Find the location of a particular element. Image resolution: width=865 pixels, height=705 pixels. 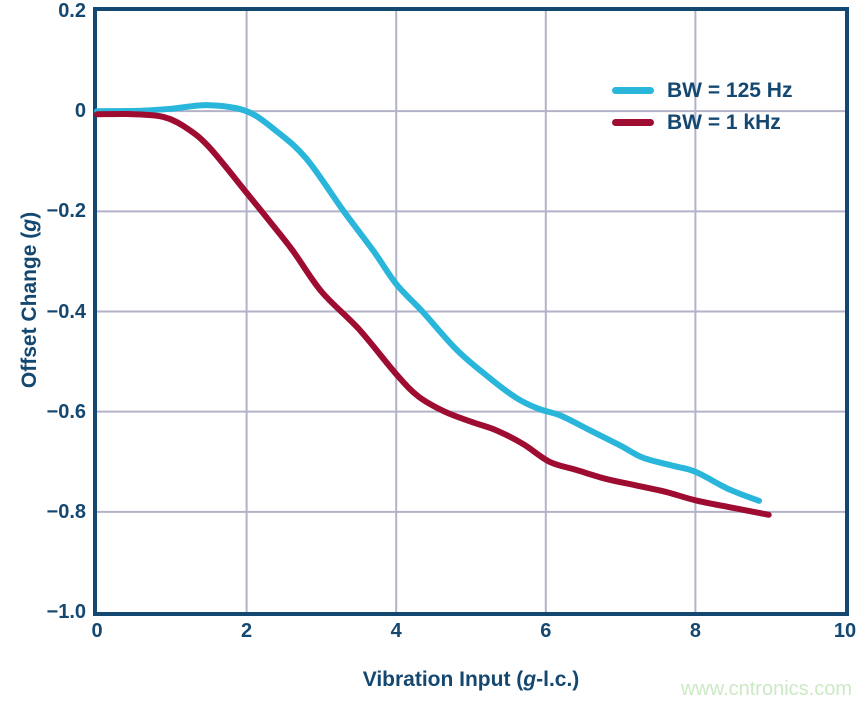

x-axis-title-close: -l.c.) is located at coordinates (558, 679).